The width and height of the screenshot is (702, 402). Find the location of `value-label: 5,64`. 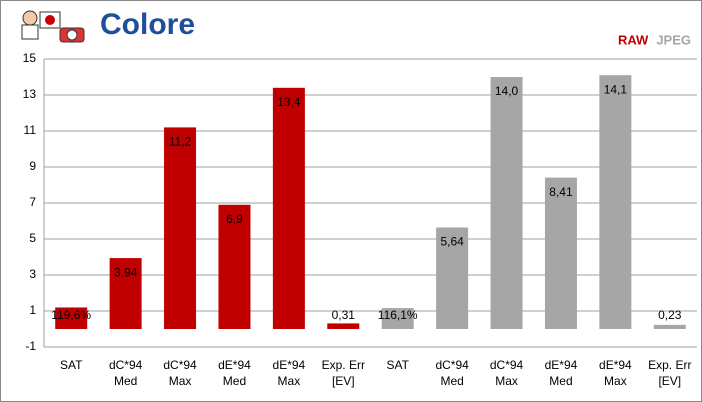

value-label: 5,64 is located at coordinates (452, 242).